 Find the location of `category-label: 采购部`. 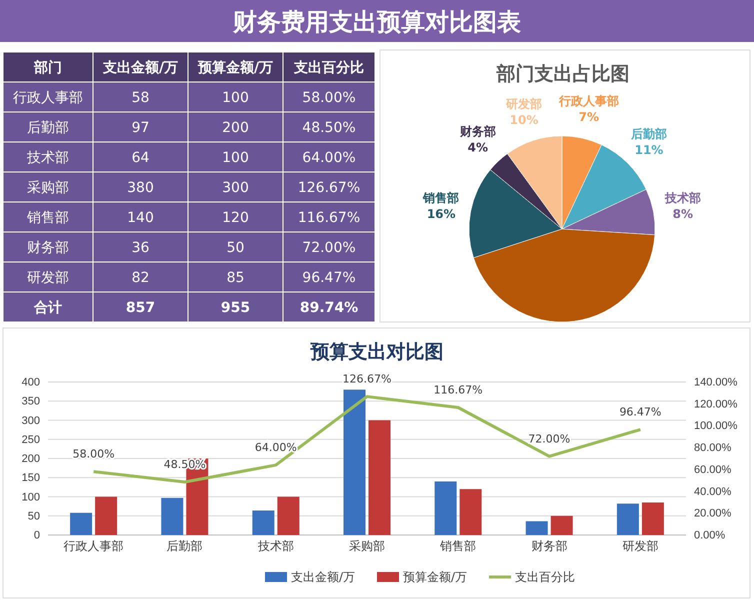

category-label: 采购部 is located at coordinates (48, 188).